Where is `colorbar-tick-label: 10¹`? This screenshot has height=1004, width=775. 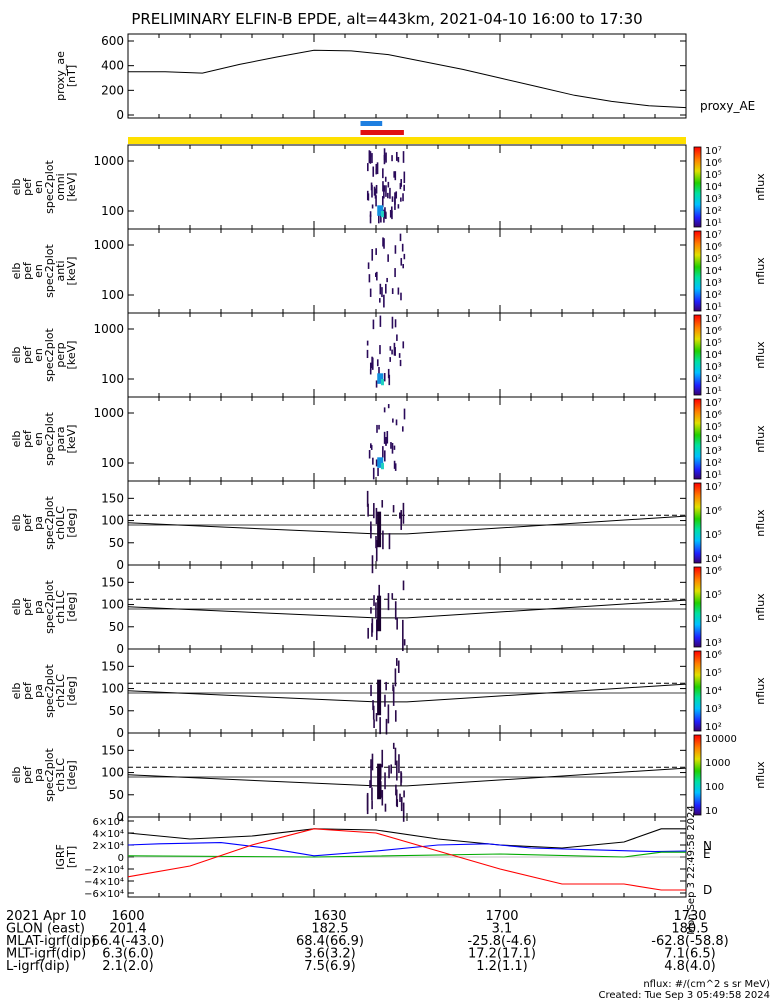
colorbar-tick-label: 10¹ is located at coordinates (713, 391).